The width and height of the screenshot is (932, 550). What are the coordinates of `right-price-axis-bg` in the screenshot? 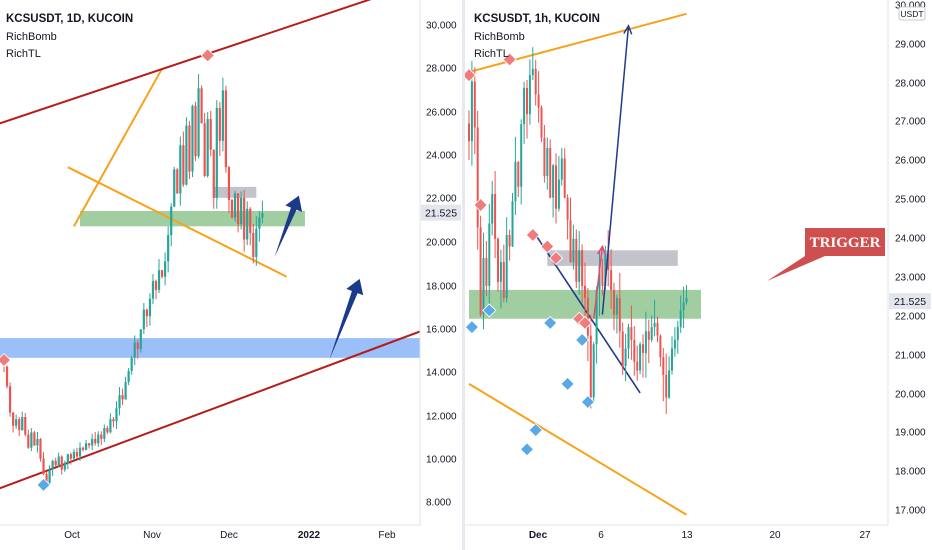 It's located at (910, 275).